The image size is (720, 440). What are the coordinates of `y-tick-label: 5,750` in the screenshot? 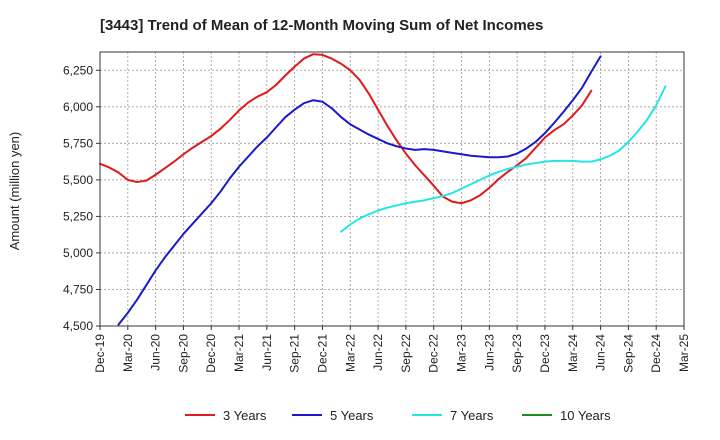 It's located at (78, 143).